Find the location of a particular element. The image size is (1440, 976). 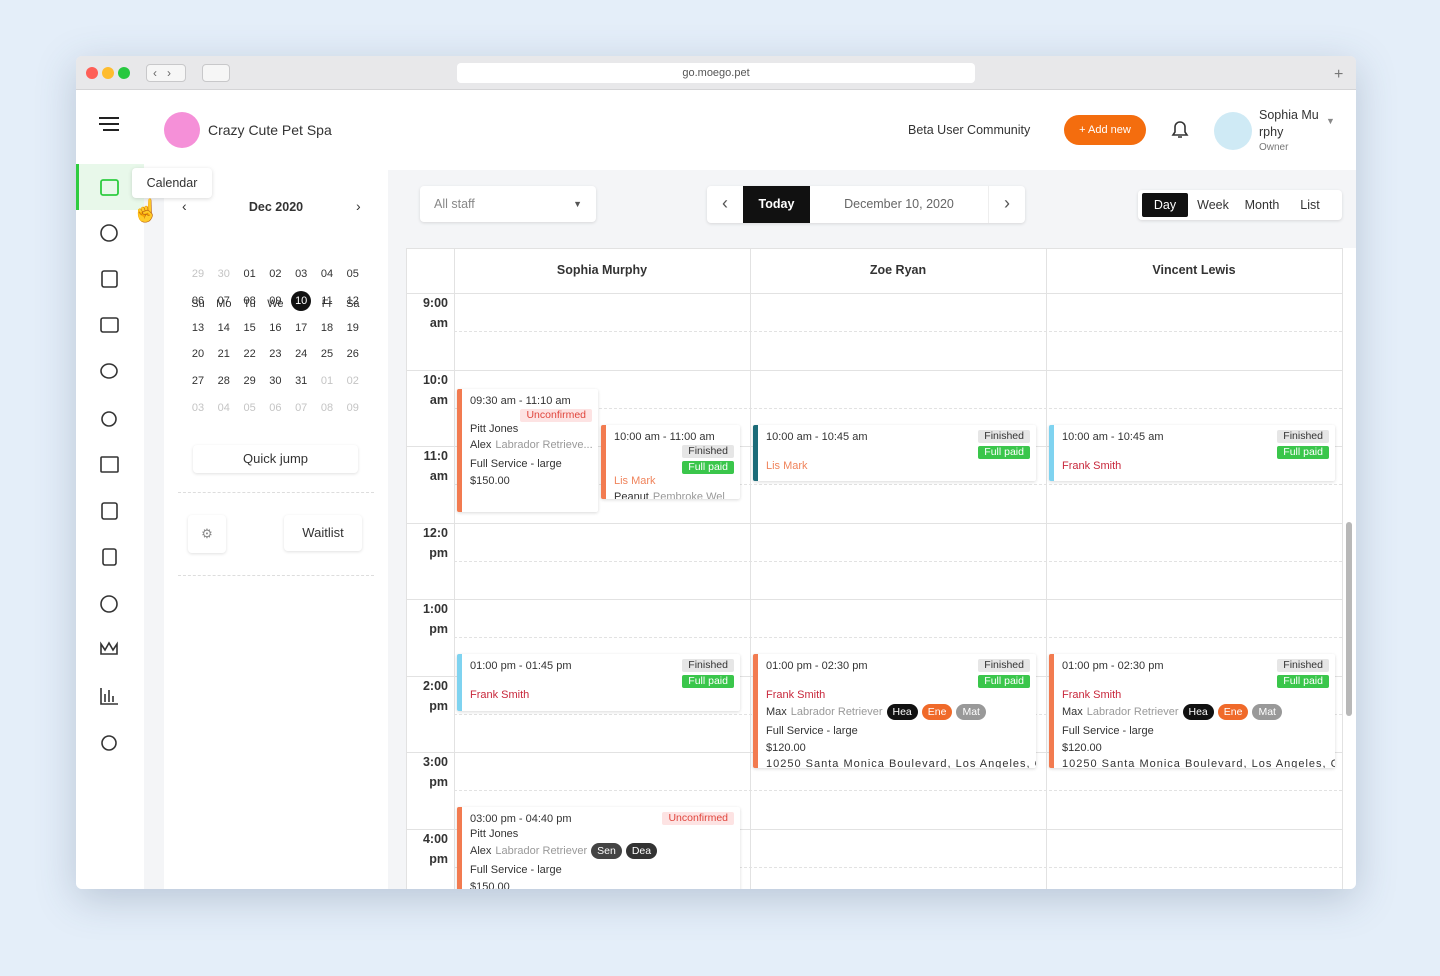

calendar-day: 20 is located at coordinates (198, 354).